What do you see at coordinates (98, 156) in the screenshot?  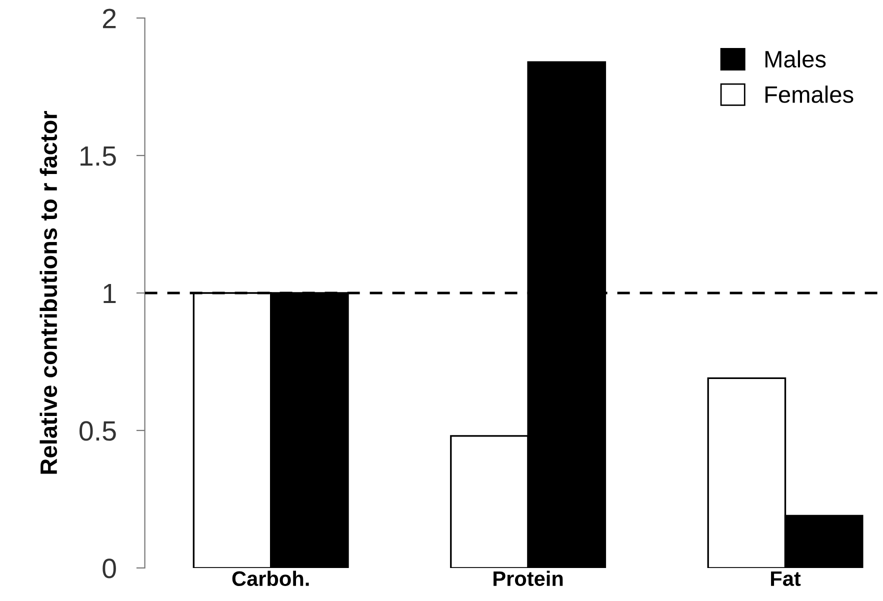 I see `y-tick-label: 1.5` at bounding box center [98, 156].